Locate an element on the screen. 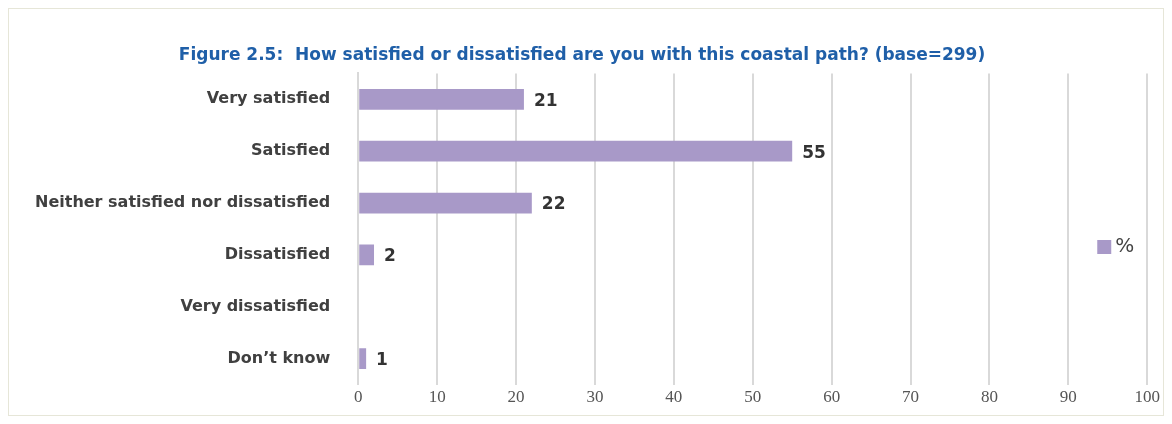  y-tick-label: Don’t know is located at coordinates (279, 357).